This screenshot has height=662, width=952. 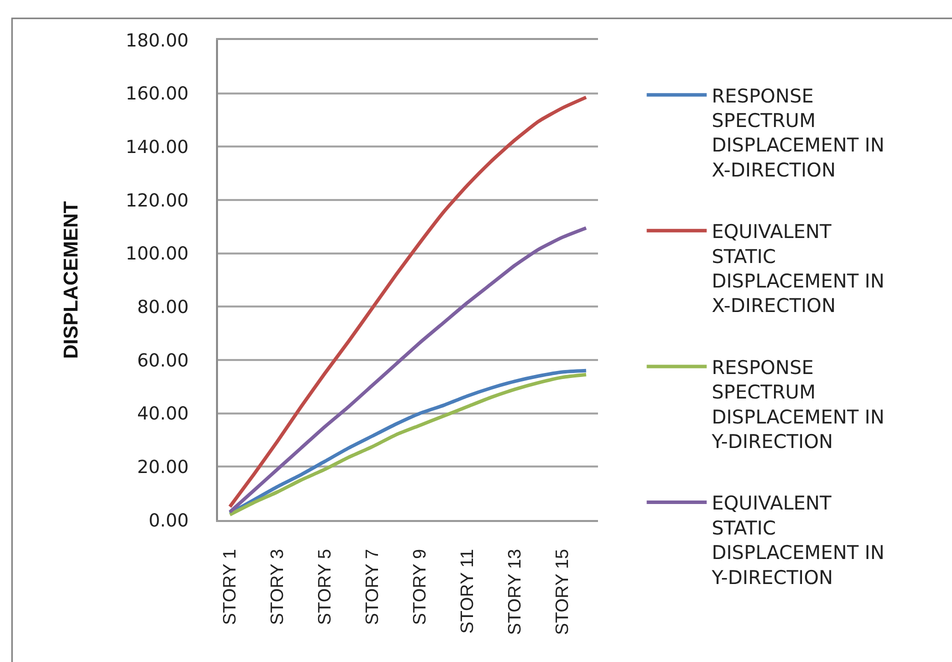 What do you see at coordinates (324, 586) in the screenshot?
I see `x-tick-label: STORY 5` at bounding box center [324, 586].